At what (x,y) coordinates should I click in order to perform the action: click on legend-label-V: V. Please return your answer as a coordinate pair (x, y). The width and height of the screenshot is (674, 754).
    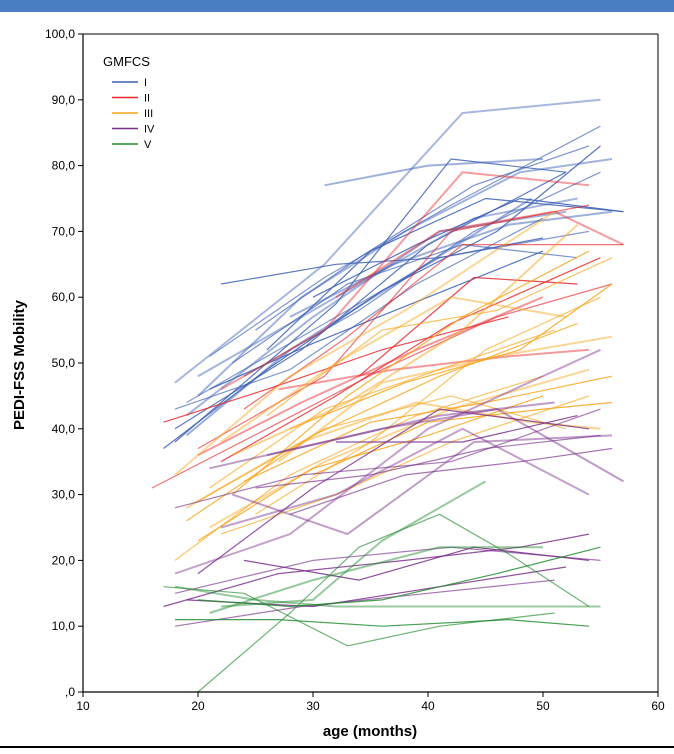
    Looking at the image, I should click on (148, 145).